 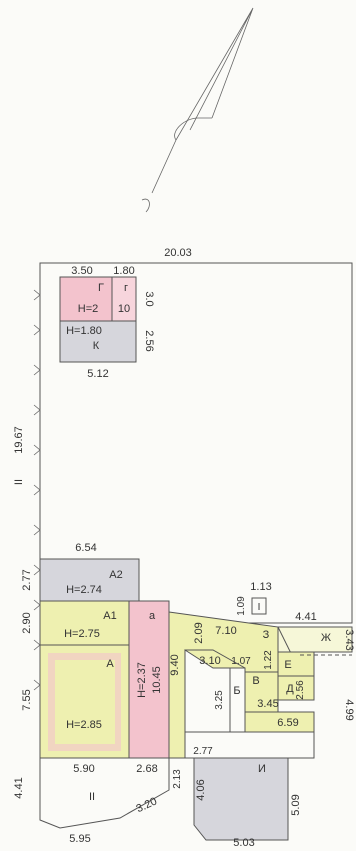 I want to click on label-b: Б, so click(x=236, y=691).